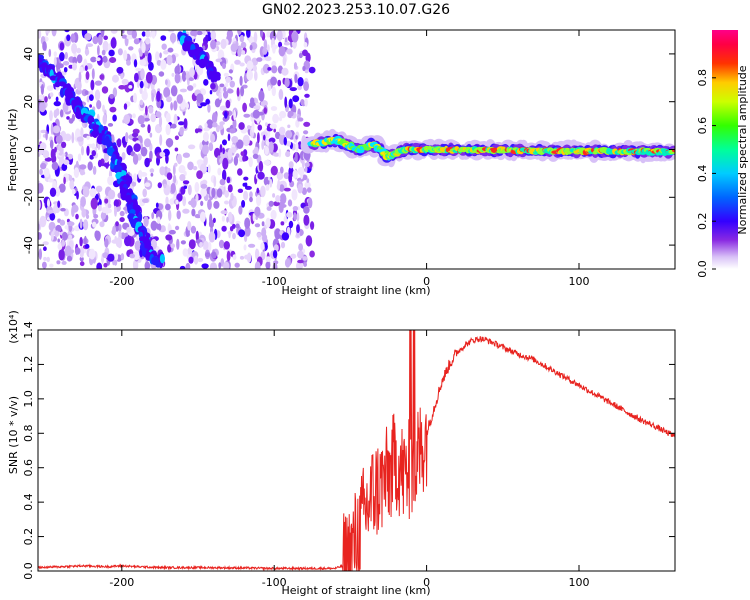  I want to click on y-tick-label: 1.0, so click(28, 399).